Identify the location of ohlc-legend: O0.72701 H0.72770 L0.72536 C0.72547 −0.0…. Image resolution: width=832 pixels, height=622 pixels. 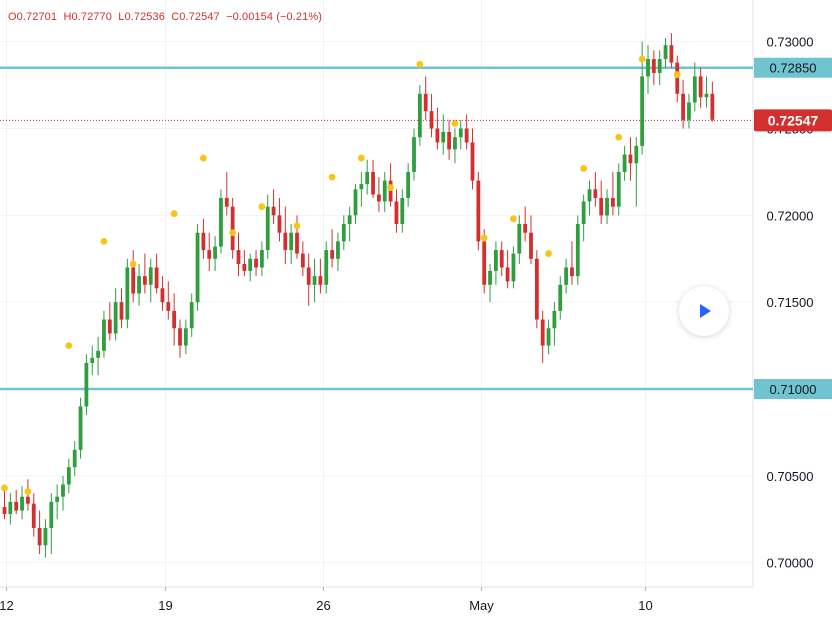
(165, 17).